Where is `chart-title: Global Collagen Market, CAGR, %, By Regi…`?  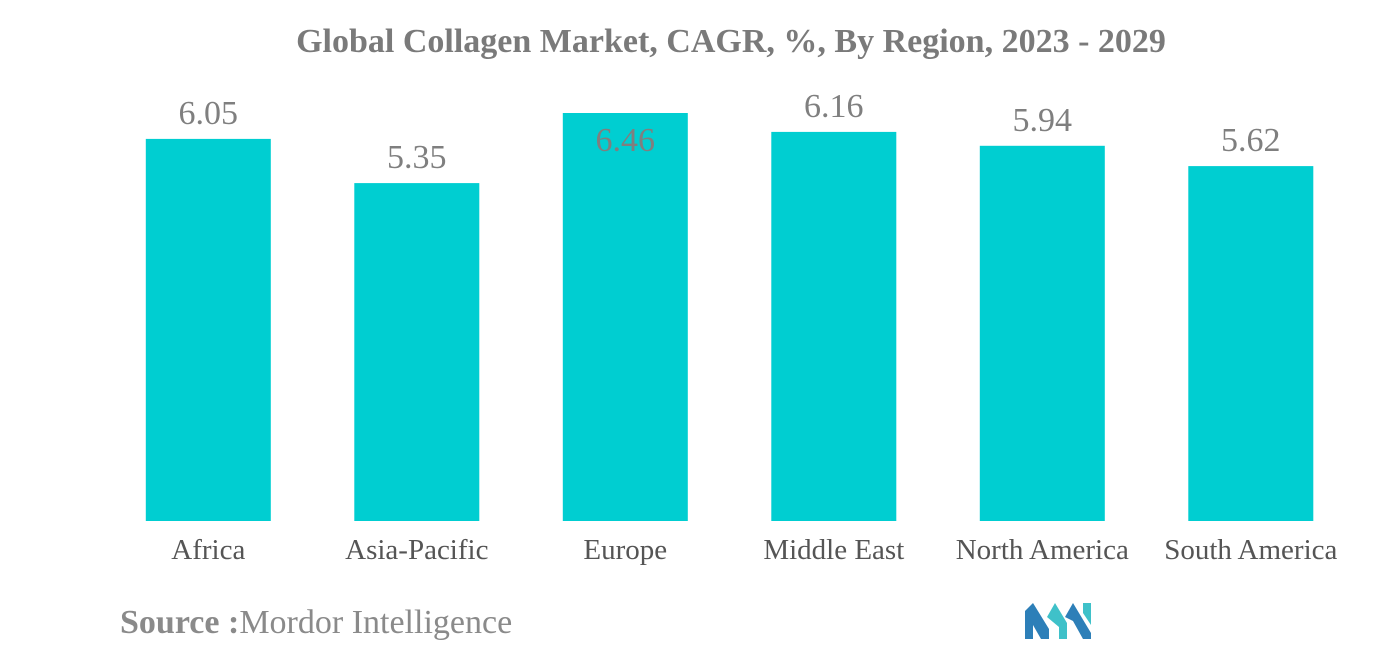
chart-title: Global Collagen Market, CAGR, %, By Regi… is located at coordinates (731, 41).